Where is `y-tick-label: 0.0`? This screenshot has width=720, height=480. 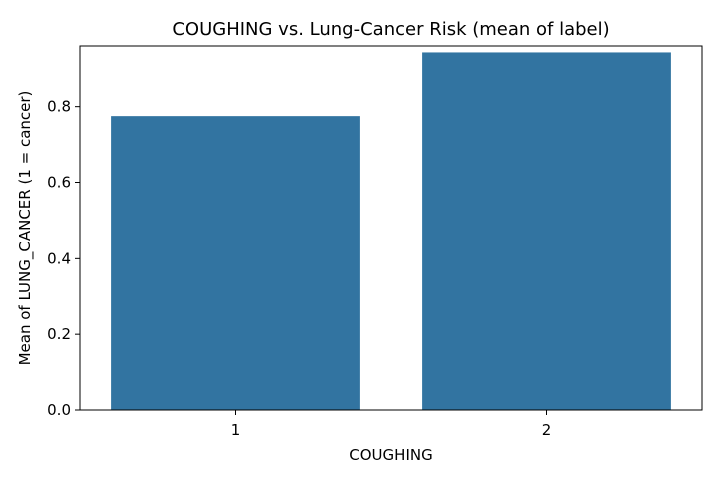
y-tick-label: 0.0 is located at coordinates (59, 410).